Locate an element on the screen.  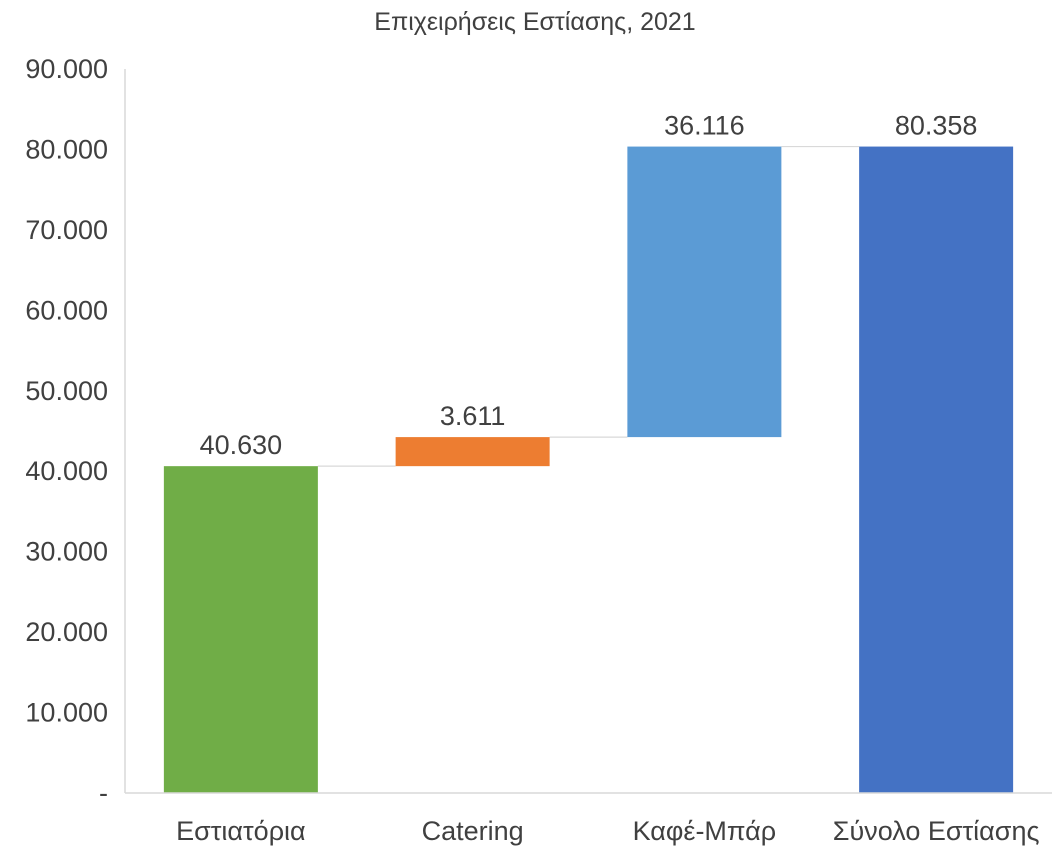
category-label-1: Εστιατόρια is located at coordinates (241, 831).